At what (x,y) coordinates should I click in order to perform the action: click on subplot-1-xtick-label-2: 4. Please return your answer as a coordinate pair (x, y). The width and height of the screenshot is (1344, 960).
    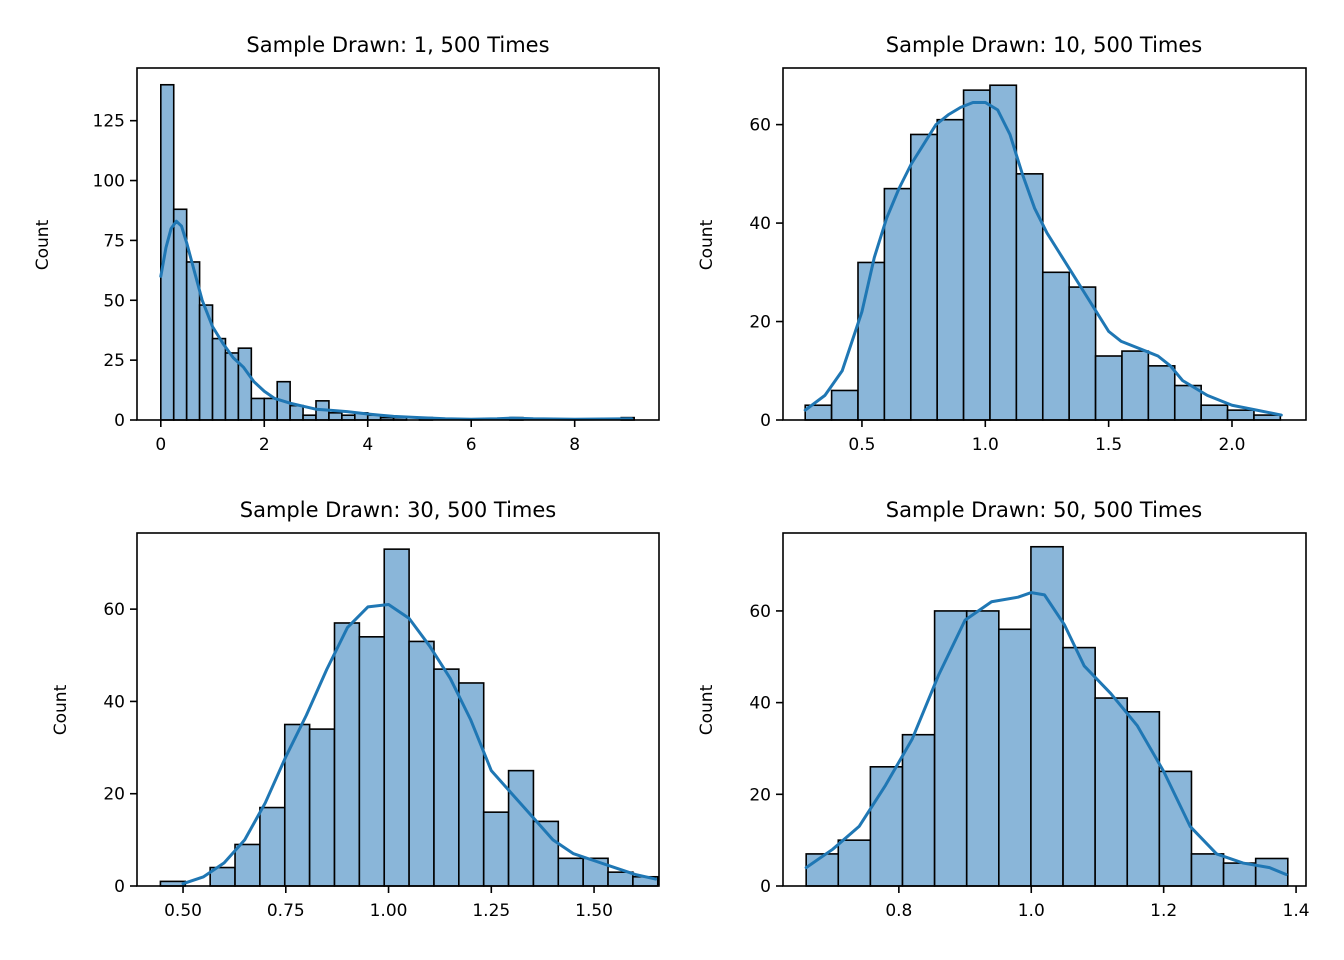
    Looking at the image, I should click on (367, 445).